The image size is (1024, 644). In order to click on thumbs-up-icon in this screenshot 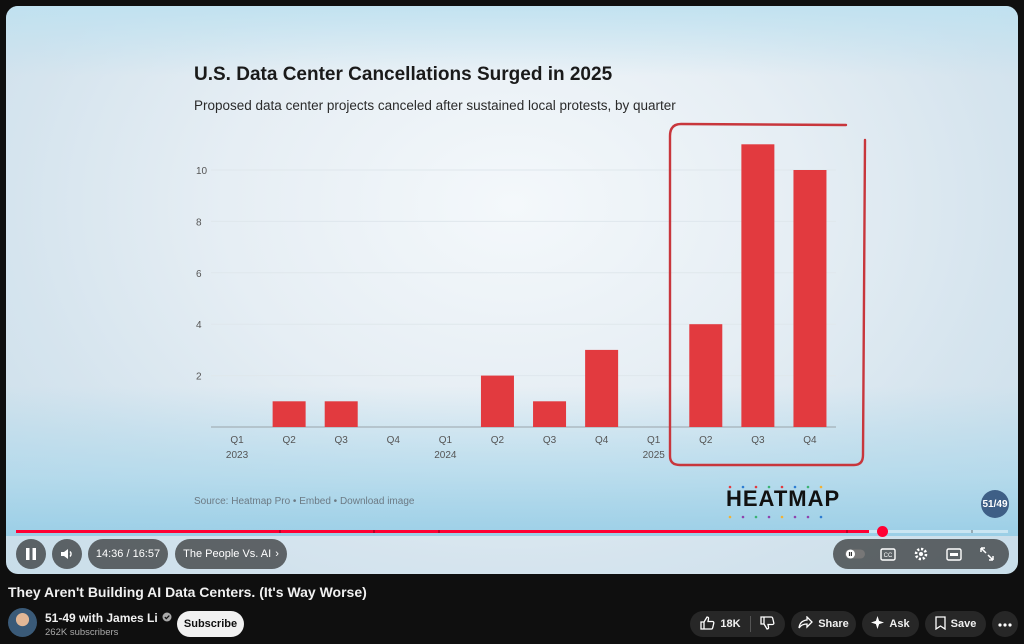, I will do `click(707, 624)`.